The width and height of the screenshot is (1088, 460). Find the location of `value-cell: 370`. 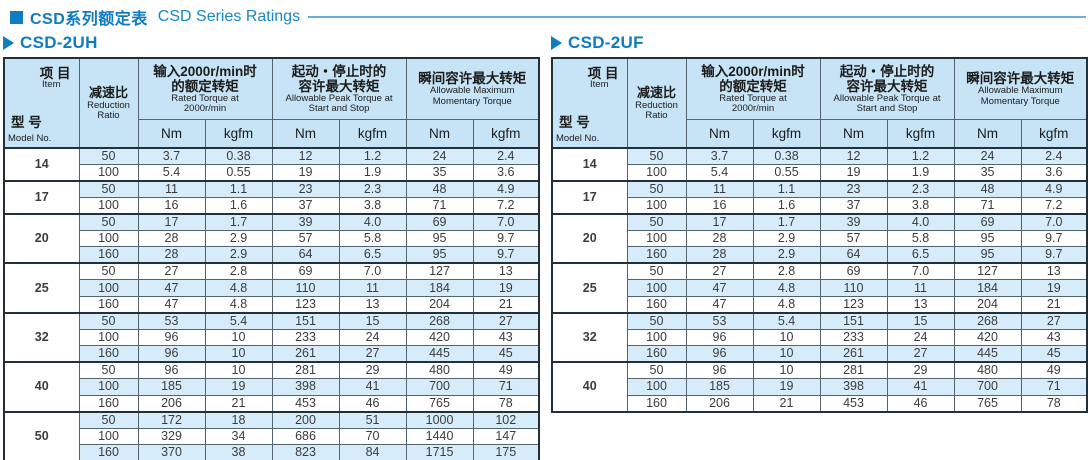

value-cell: 370 is located at coordinates (171, 451).